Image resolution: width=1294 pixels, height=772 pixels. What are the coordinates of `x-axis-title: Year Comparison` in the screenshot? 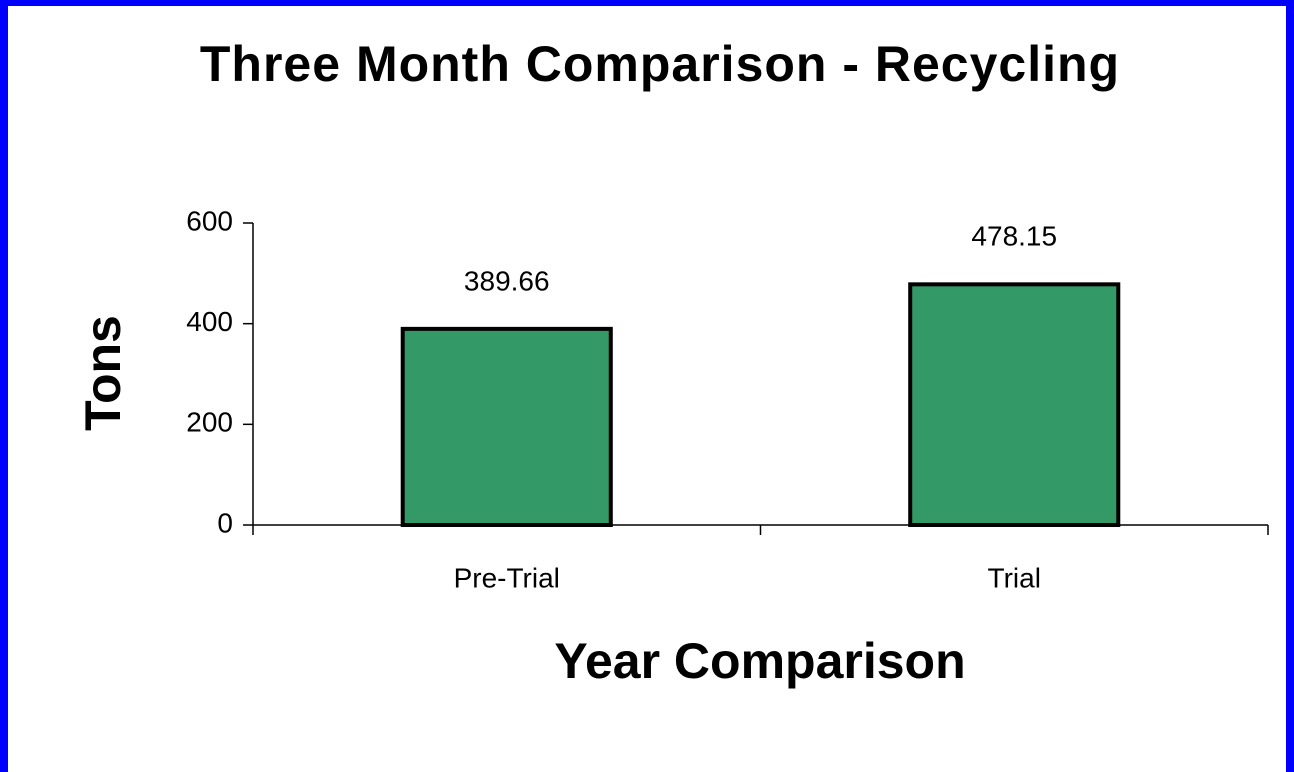 It's located at (759, 661).